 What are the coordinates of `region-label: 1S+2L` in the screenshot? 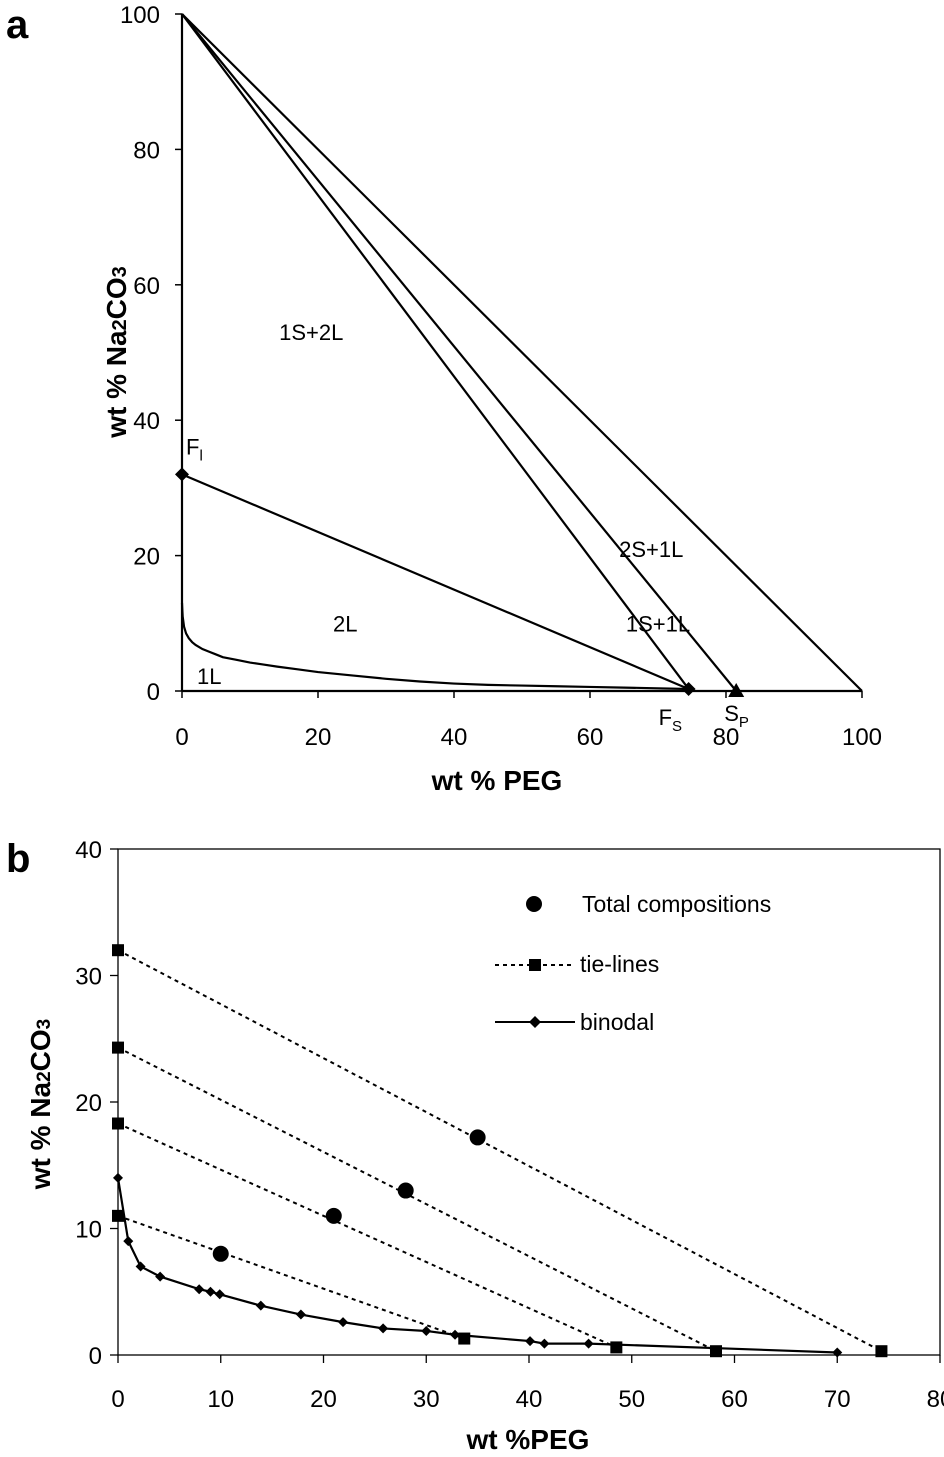 It's located at (311, 332).